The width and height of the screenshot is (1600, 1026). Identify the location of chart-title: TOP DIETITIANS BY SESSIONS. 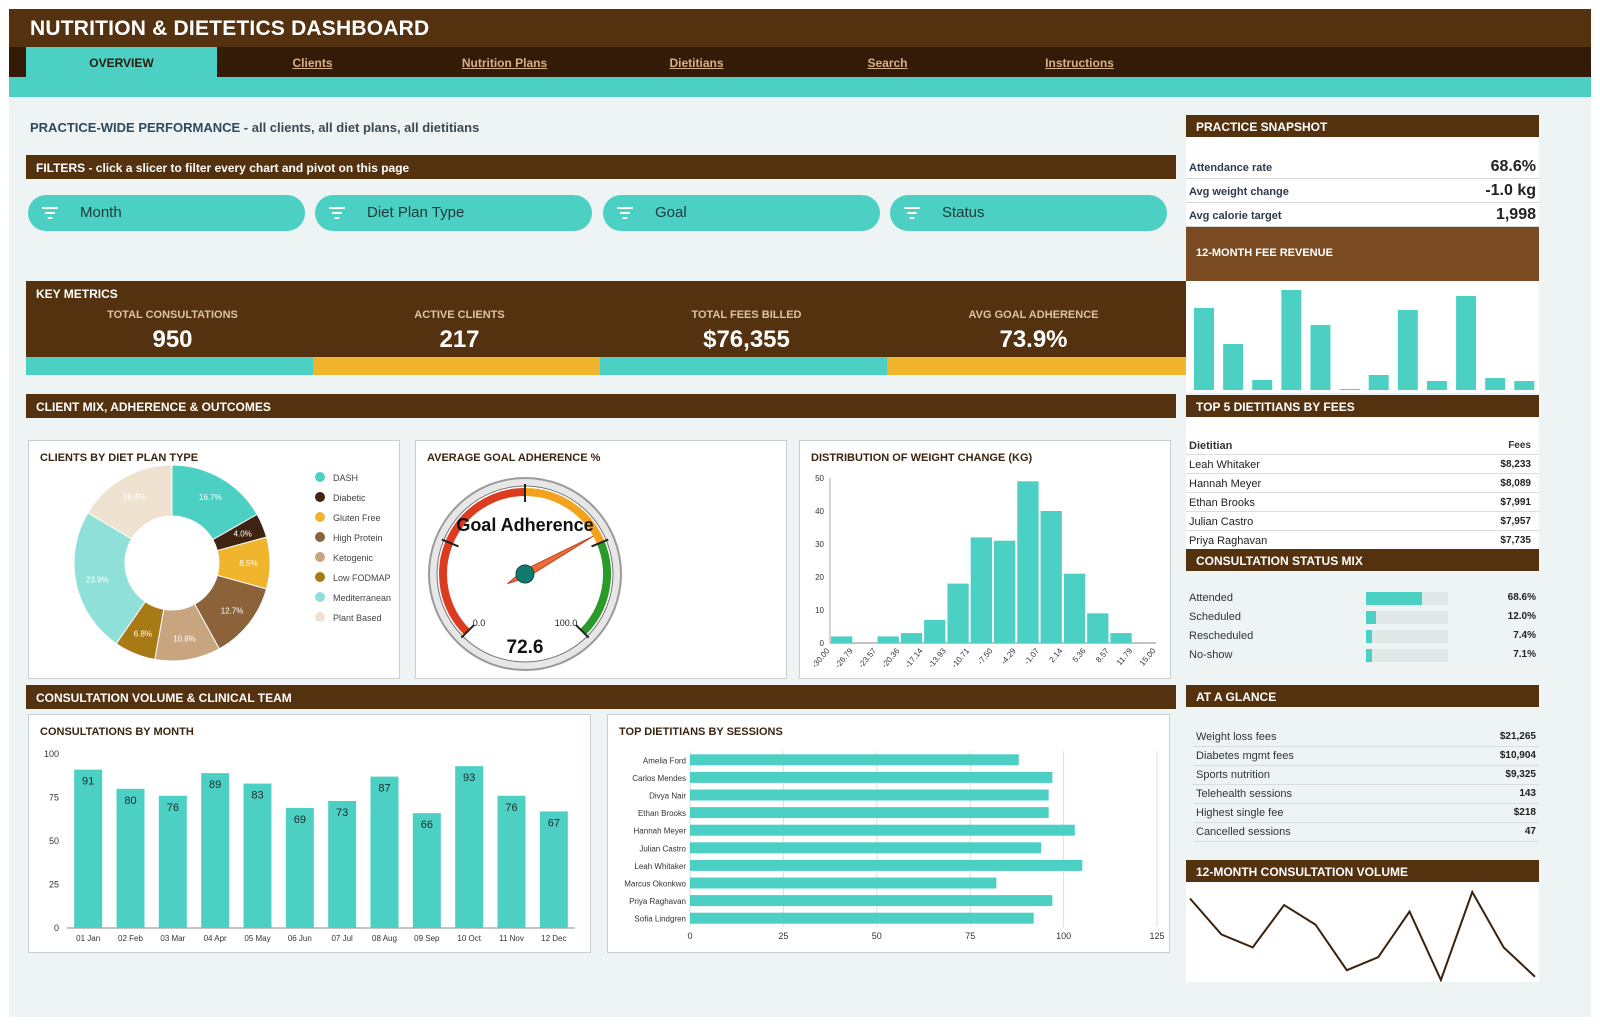
(701, 732).